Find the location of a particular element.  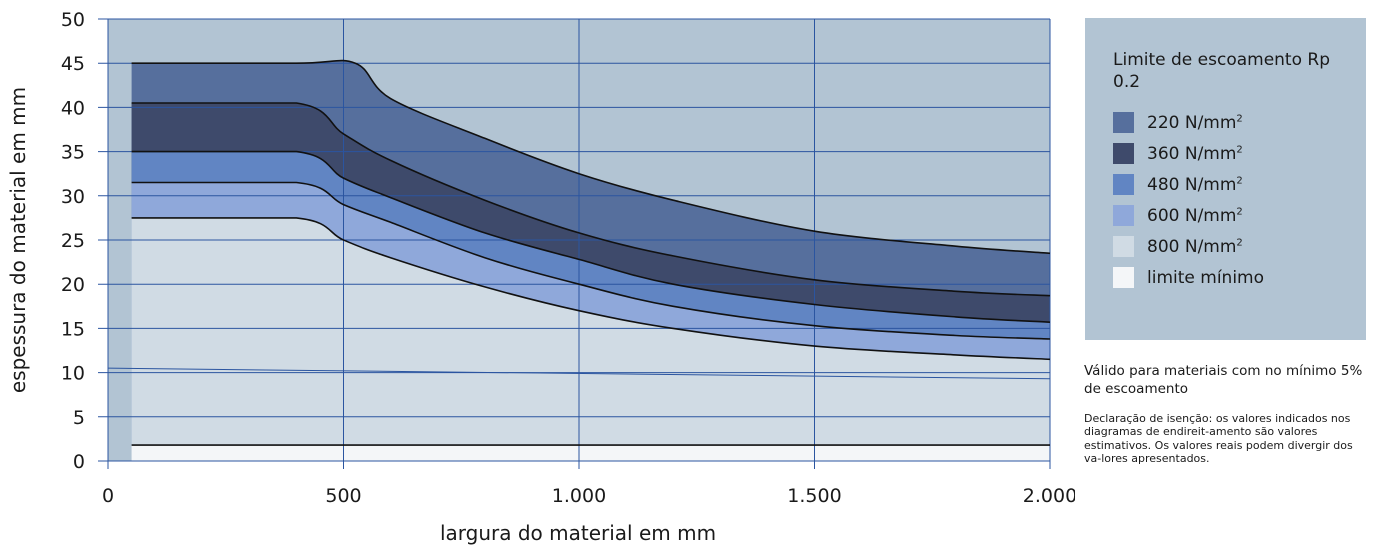

legend-item: 480 N/mm2 is located at coordinates (1239, 184).